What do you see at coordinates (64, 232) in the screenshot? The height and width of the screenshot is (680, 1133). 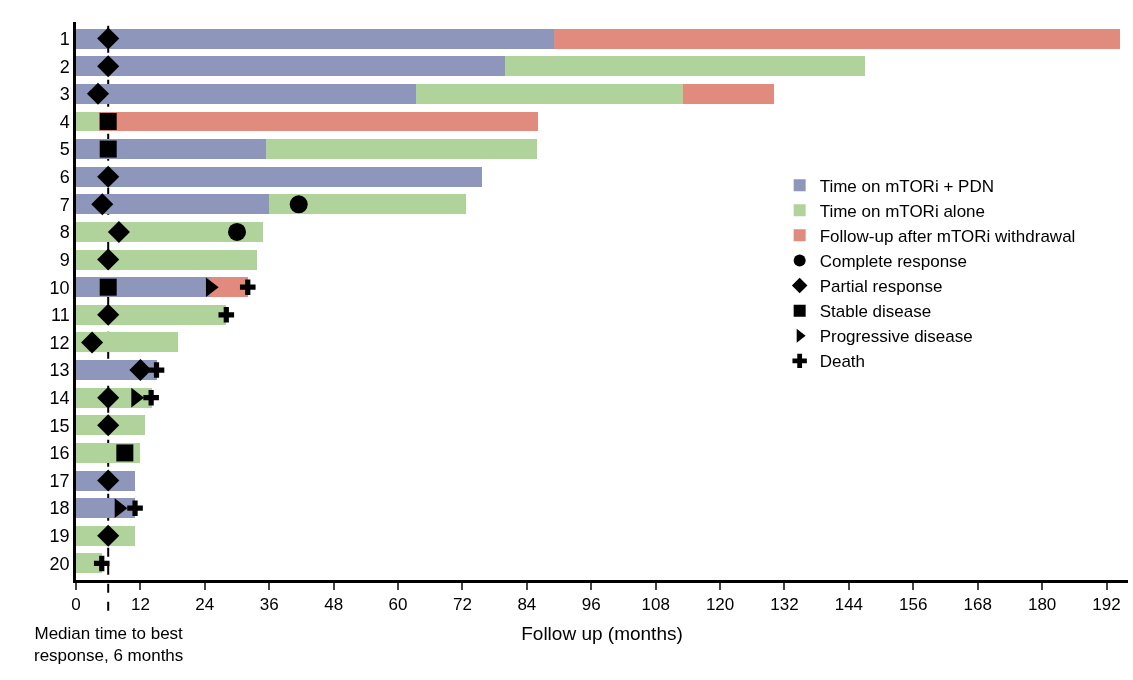 I see `y-tick-label: 8` at bounding box center [64, 232].